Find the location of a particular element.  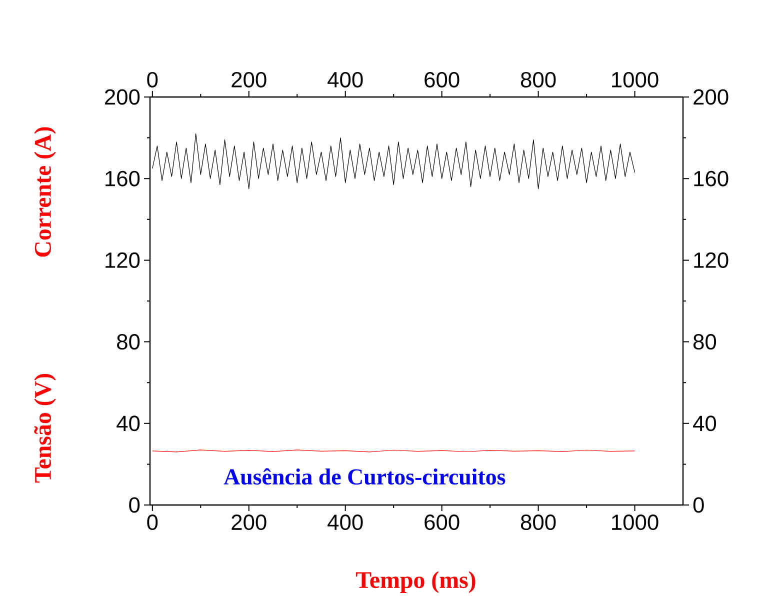

y-tick-label: 160 is located at coordinates (711, 178).